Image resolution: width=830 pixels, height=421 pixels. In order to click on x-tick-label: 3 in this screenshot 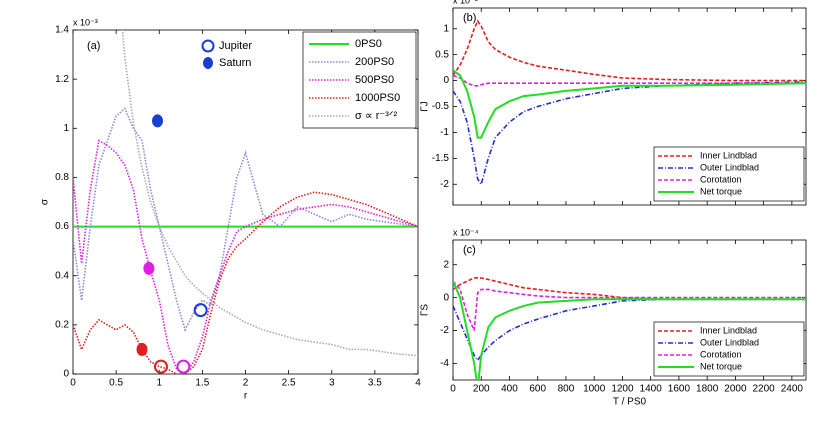, I will do `click(332, 383)`.